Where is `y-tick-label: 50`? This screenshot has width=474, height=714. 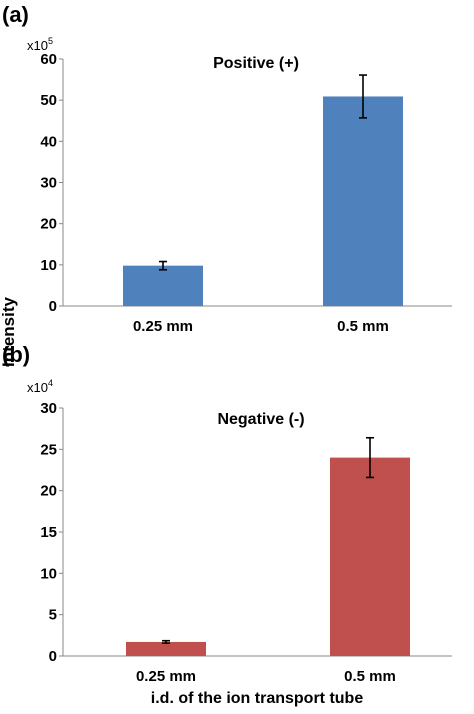
y-tick-label: 50 is located at coordinates (48, 100).